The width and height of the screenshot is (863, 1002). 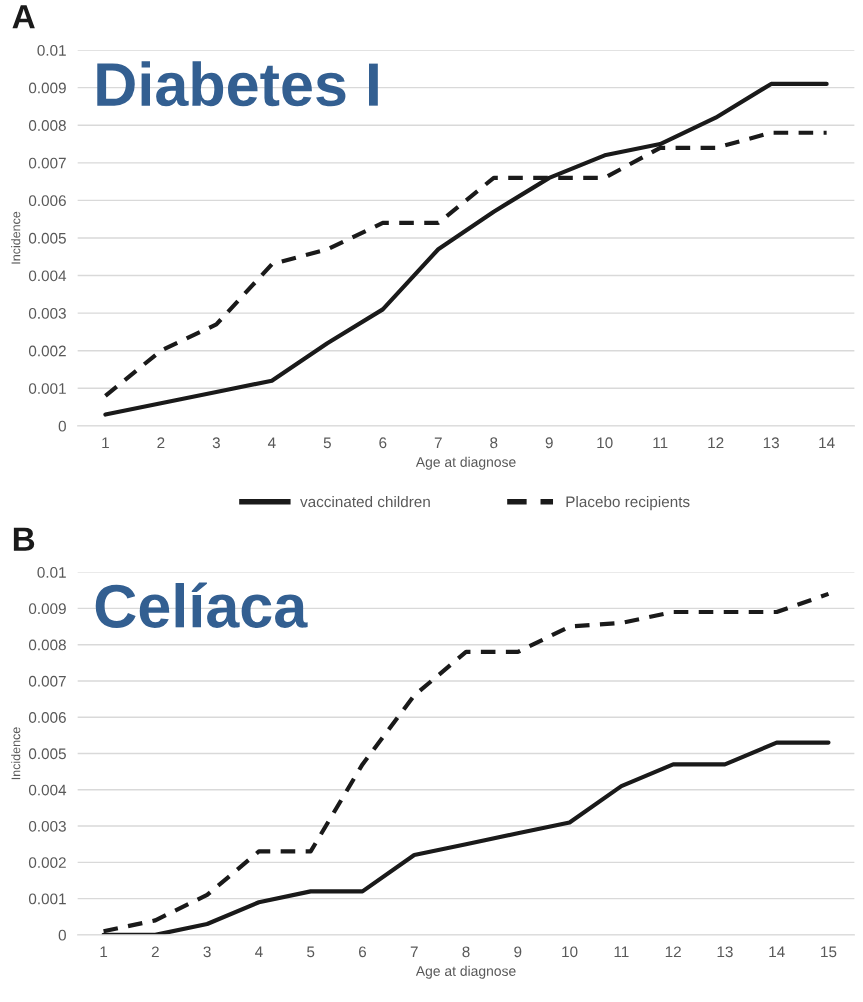 What do you see at coordinates (237, 84) in the screenshot?
I see `chart-subtitle: Diabetes I` at bounding box center [237, 84].